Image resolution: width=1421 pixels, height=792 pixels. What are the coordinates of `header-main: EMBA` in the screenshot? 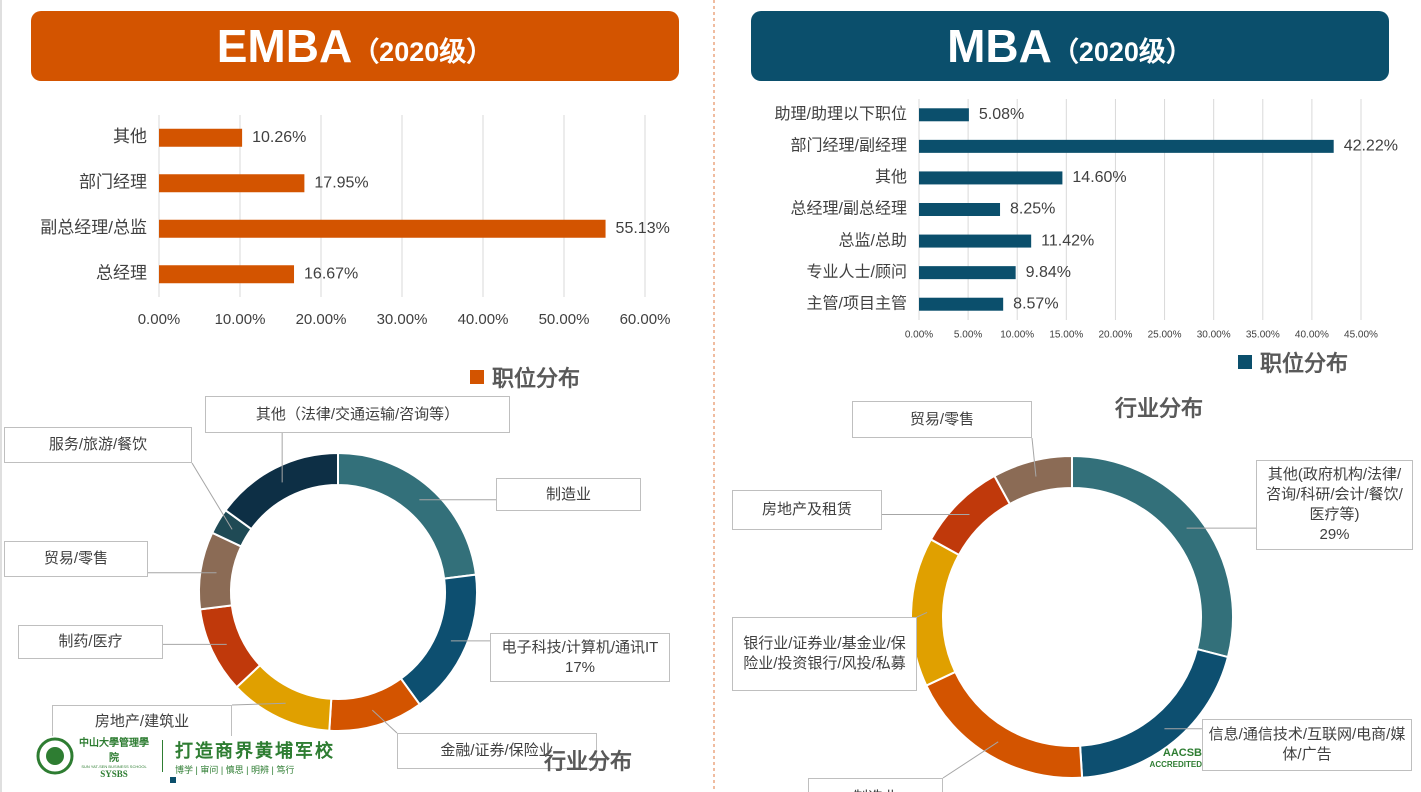 It's located at (284, 46).